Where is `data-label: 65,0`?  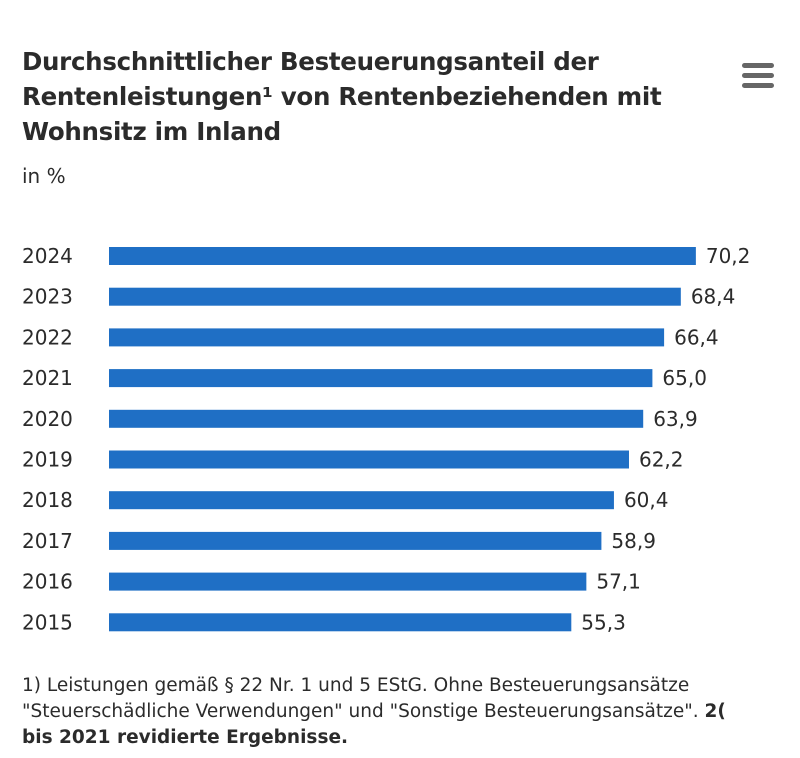 data-label: 65,0 is located at coordinates (684, 378).